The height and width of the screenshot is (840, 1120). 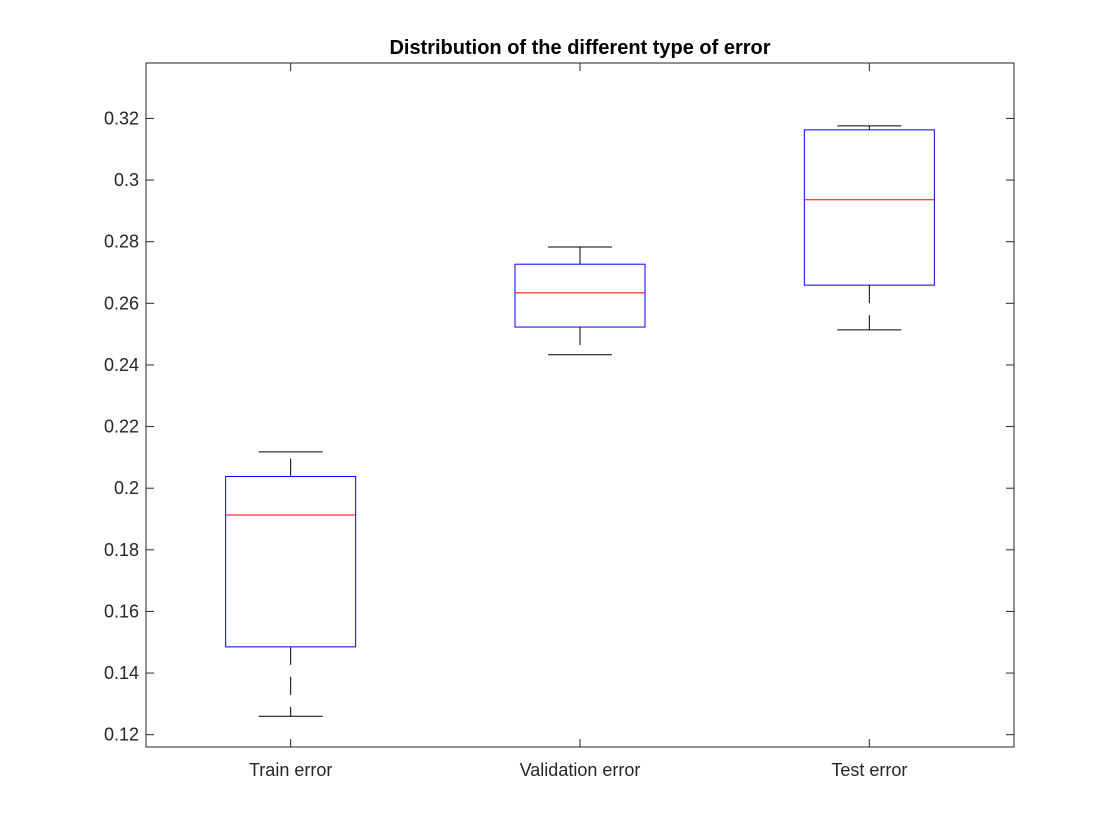 I want to click on y-tick-label: 0.3, so click(x=126, y=180).